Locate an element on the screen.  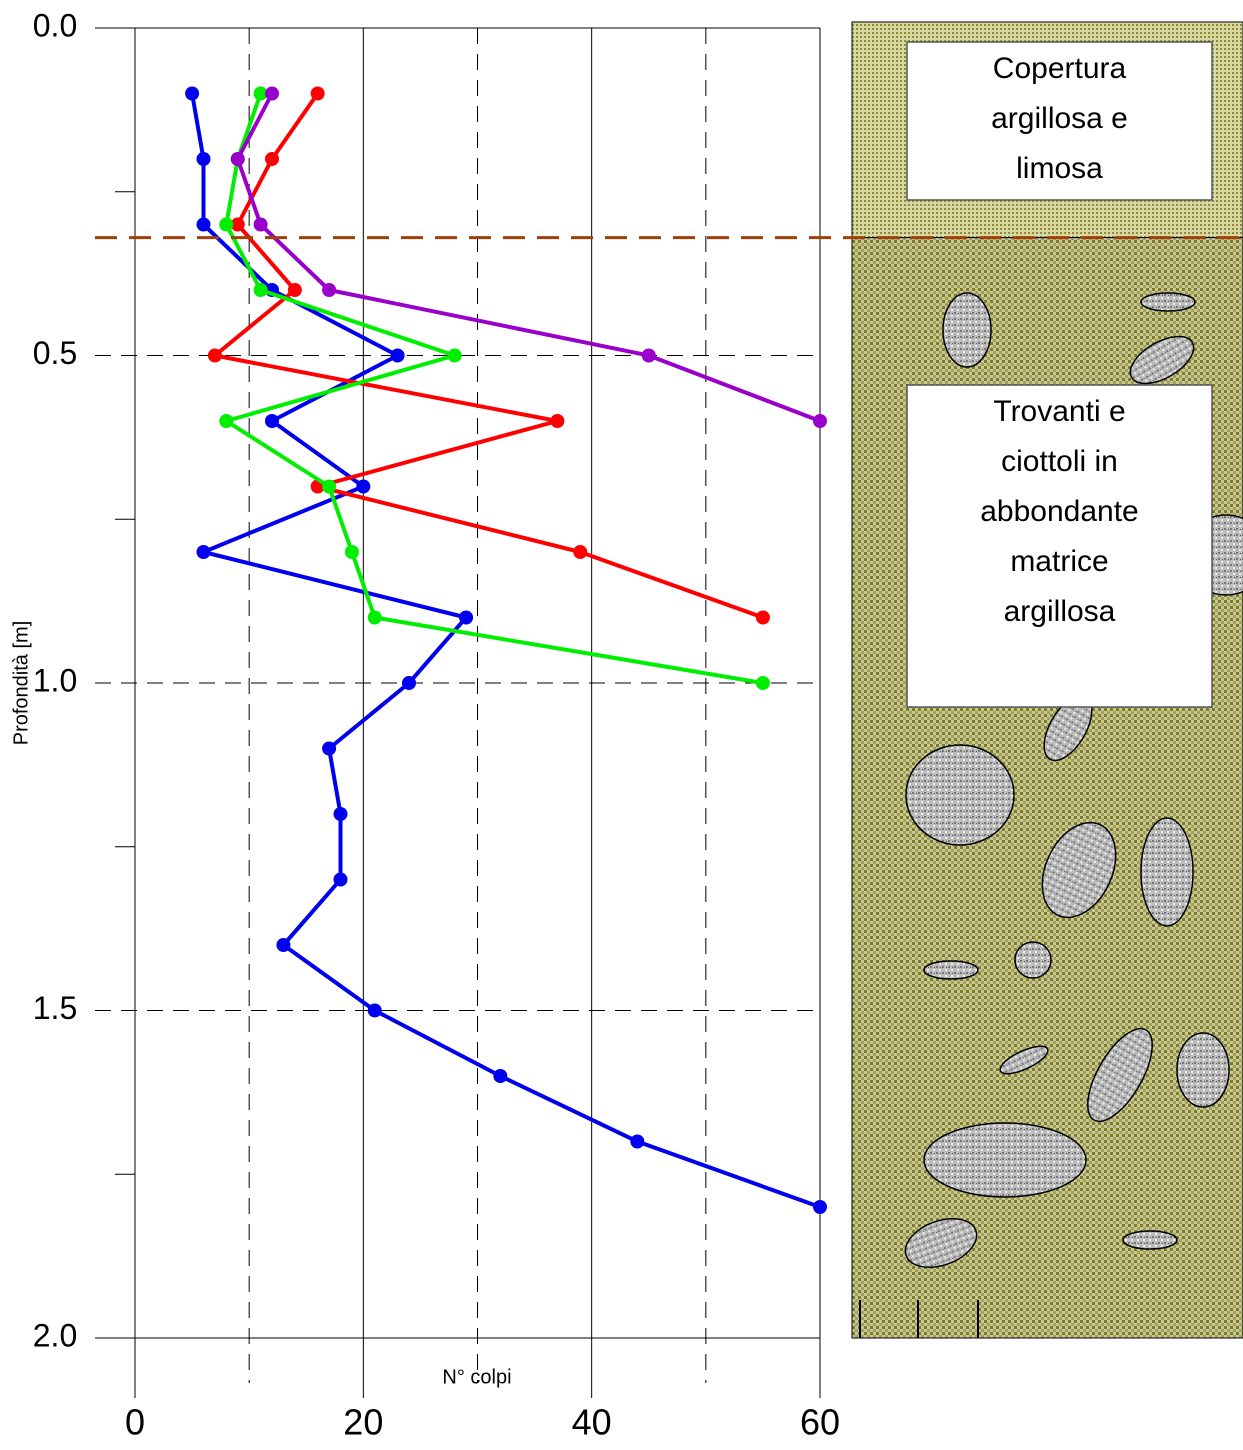
y-tick-label: 2.0 is located at coordinates (55, 1335).